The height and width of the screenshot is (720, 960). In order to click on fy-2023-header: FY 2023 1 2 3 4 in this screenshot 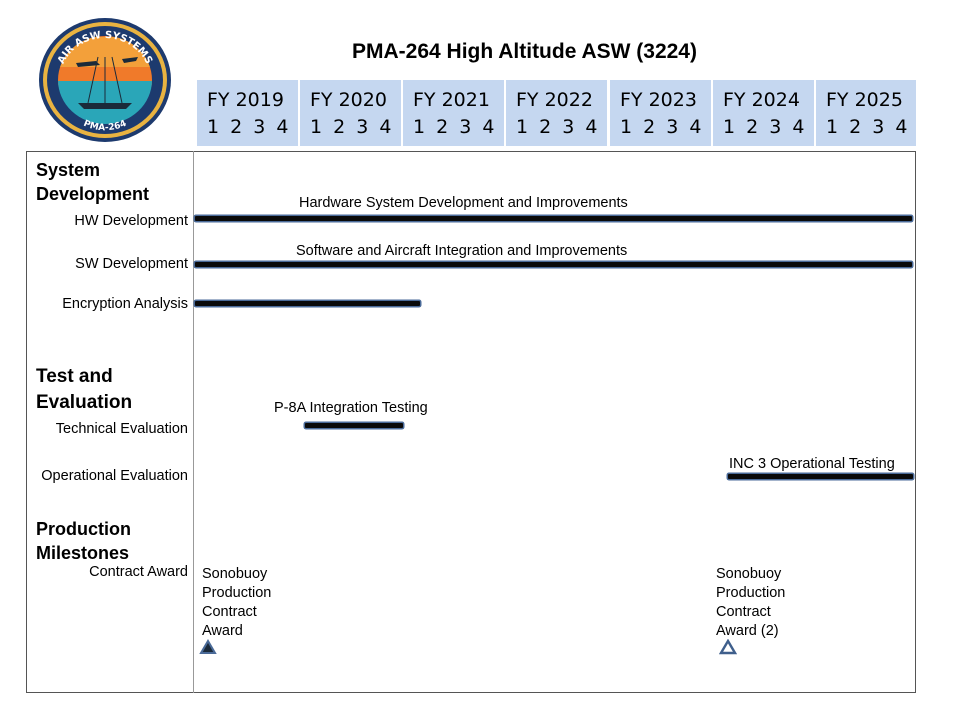, I will do `click(660, 113)`.